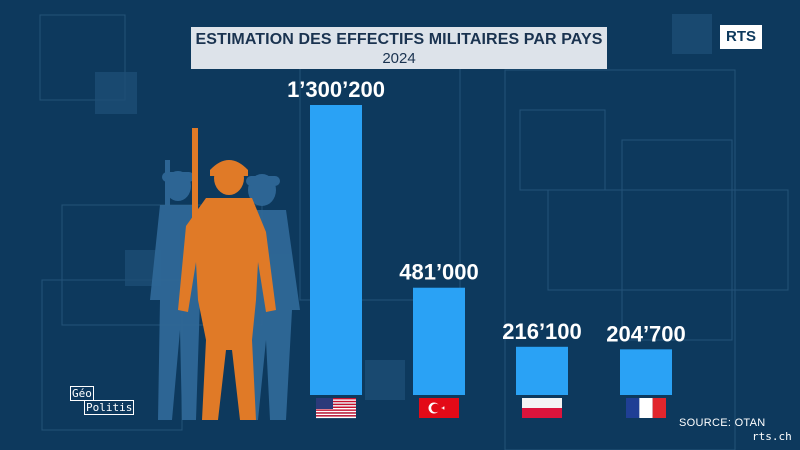 The image size is (800, 450). I want to click on bar-turkey, so click(439, 341).